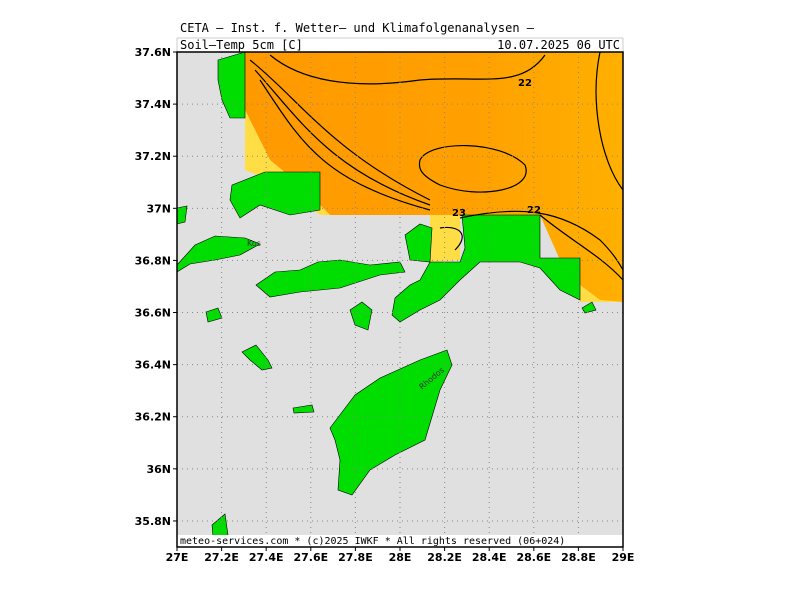  Describe the element at coordinates (355, 557) in the screenshot. I see `x-tick-label: 27.8E` at that location.